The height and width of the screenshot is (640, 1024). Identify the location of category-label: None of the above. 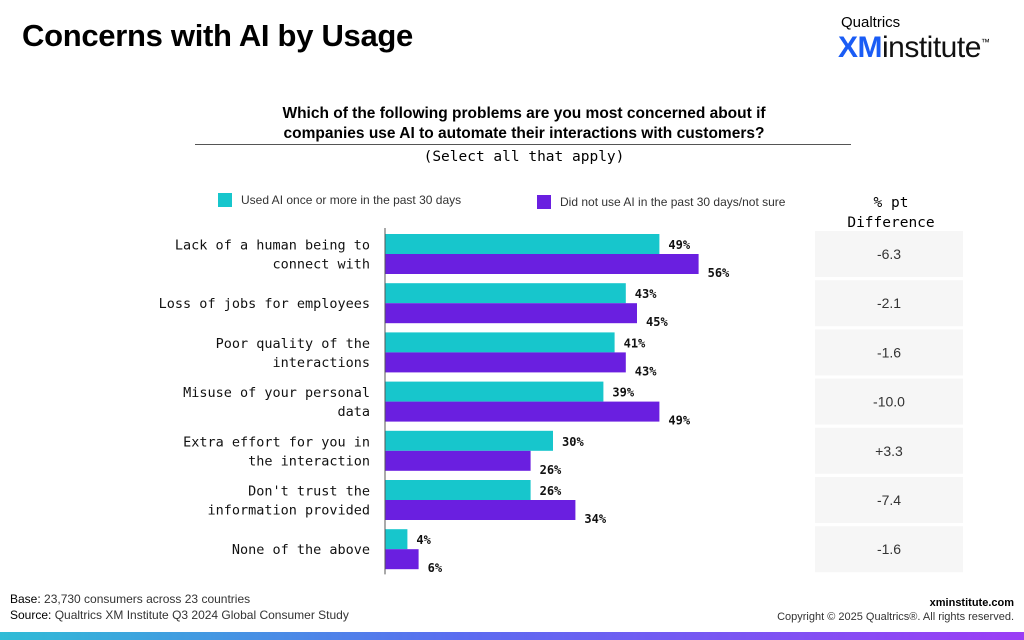
(301, 550).